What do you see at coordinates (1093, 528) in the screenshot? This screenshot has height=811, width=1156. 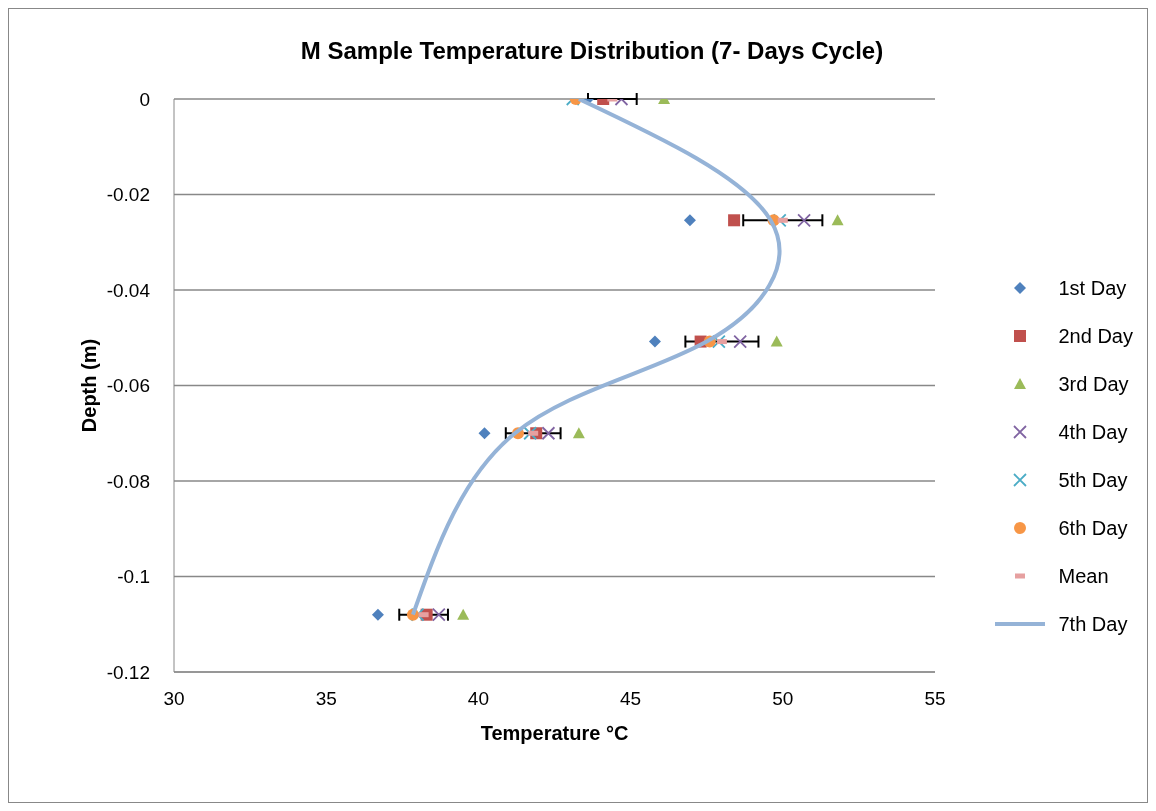 I see `legend-label: 6th Day` at bounding box center [1093, 528].